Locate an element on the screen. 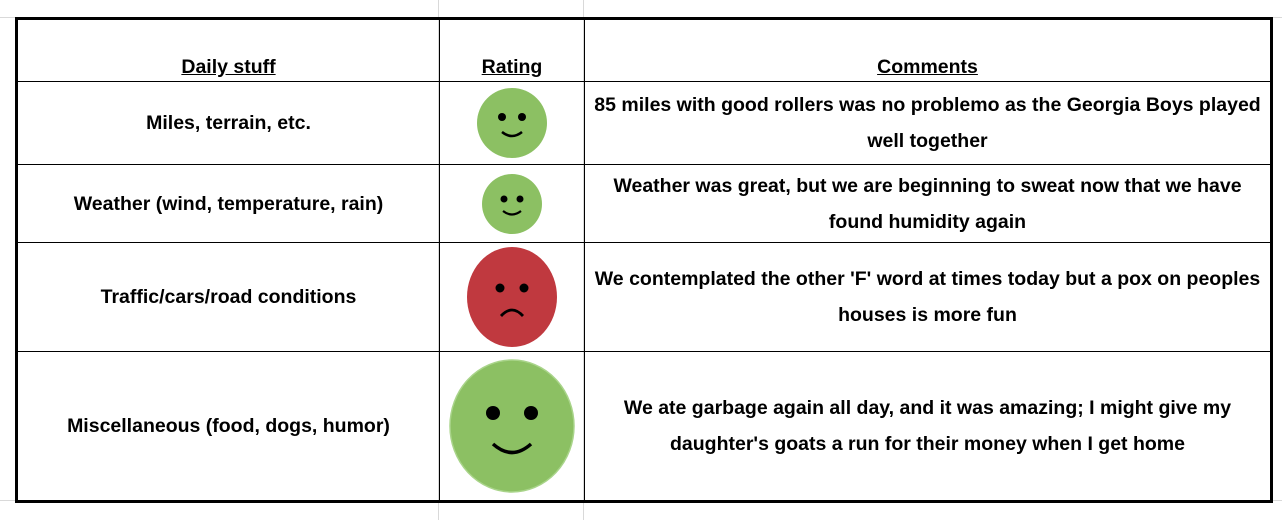  header-cell: Comments is located at coordinates (928, 50).